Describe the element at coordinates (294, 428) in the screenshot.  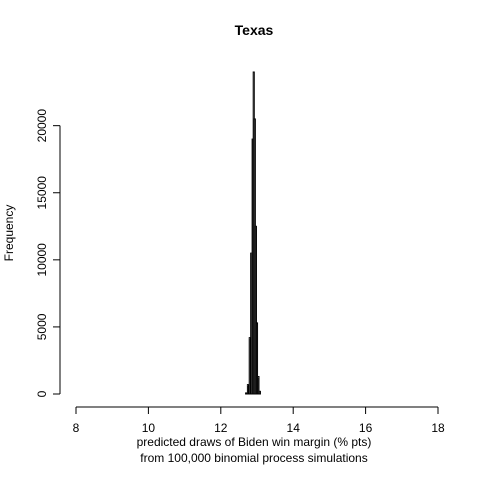
I see `x-tick-label: 14` at that location.